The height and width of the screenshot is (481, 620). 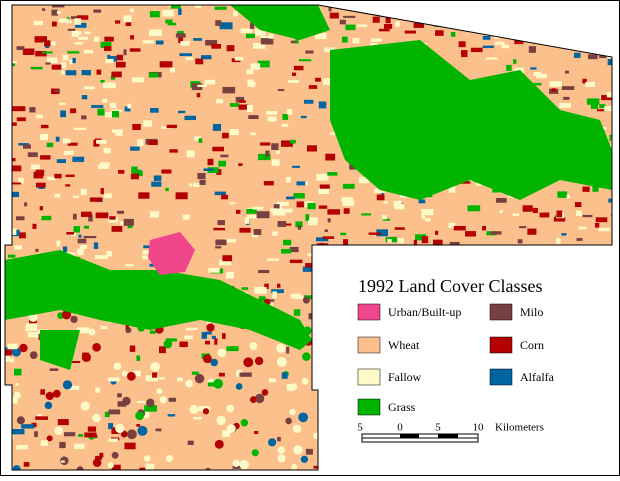 I want to click on legend-label: Milo, so click(x=531, y=312).